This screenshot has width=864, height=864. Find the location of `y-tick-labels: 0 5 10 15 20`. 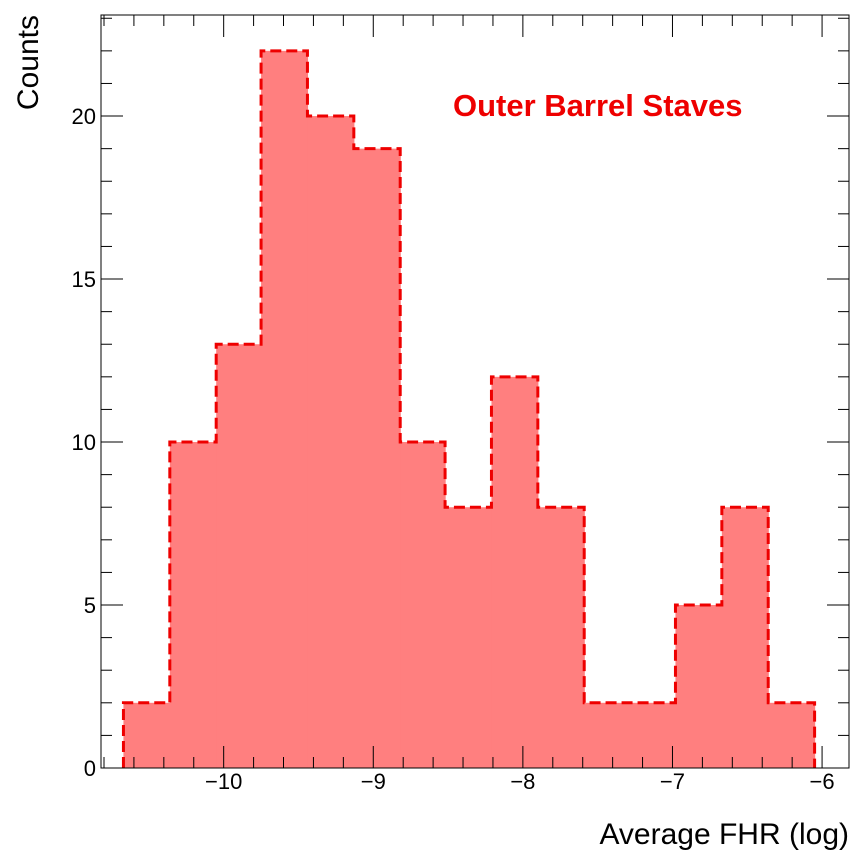

y-tick-labels: 0 5 10 15 20 is located at coordinates (84, 442).